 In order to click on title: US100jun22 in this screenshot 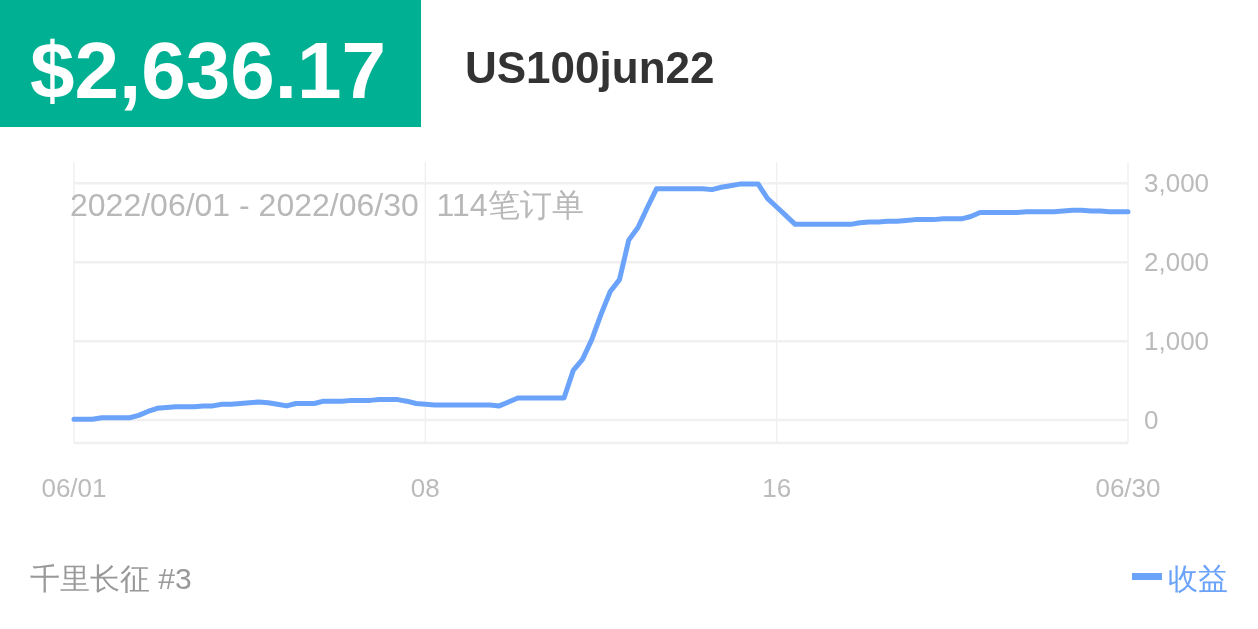, I will do `click(590, 67)`.